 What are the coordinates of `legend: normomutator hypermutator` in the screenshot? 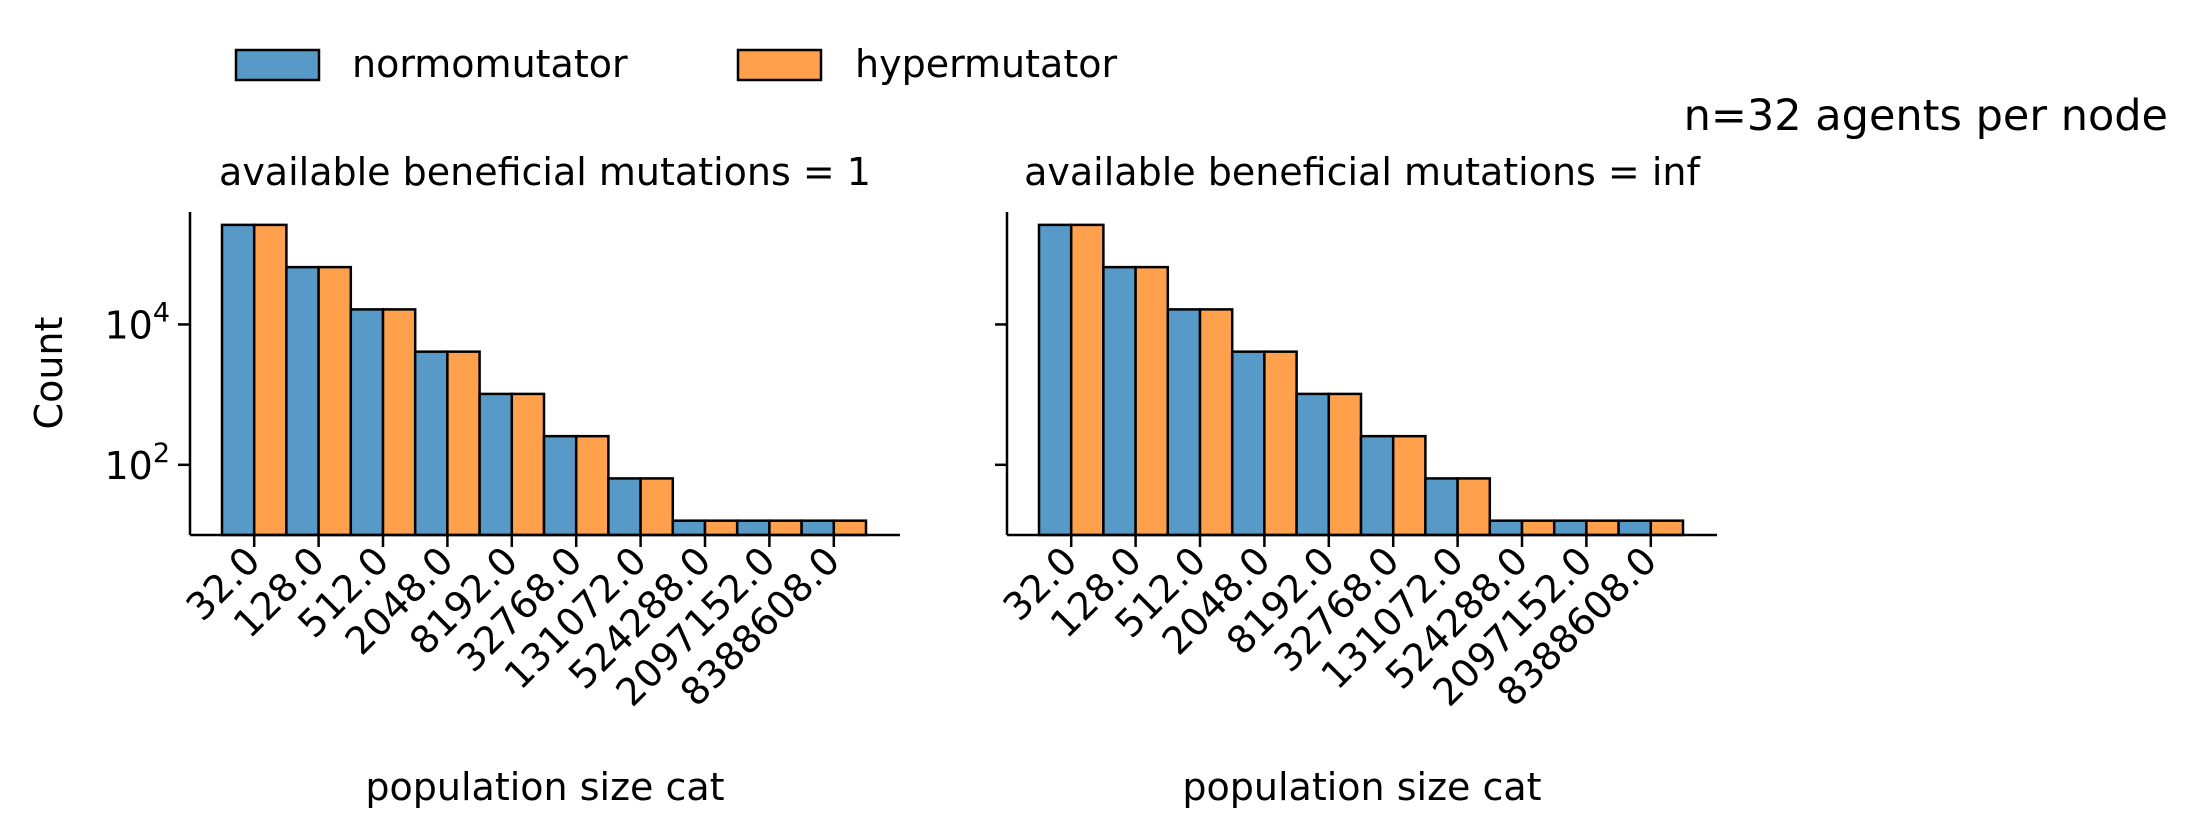 It's located at (675, 64).